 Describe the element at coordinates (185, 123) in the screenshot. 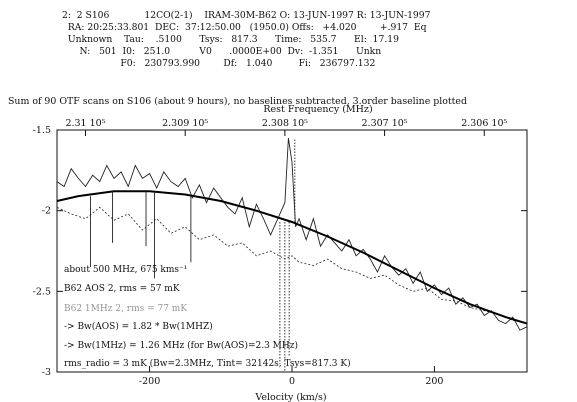

I see `top-tick-label-1: 2.309 10⁵` at that location.